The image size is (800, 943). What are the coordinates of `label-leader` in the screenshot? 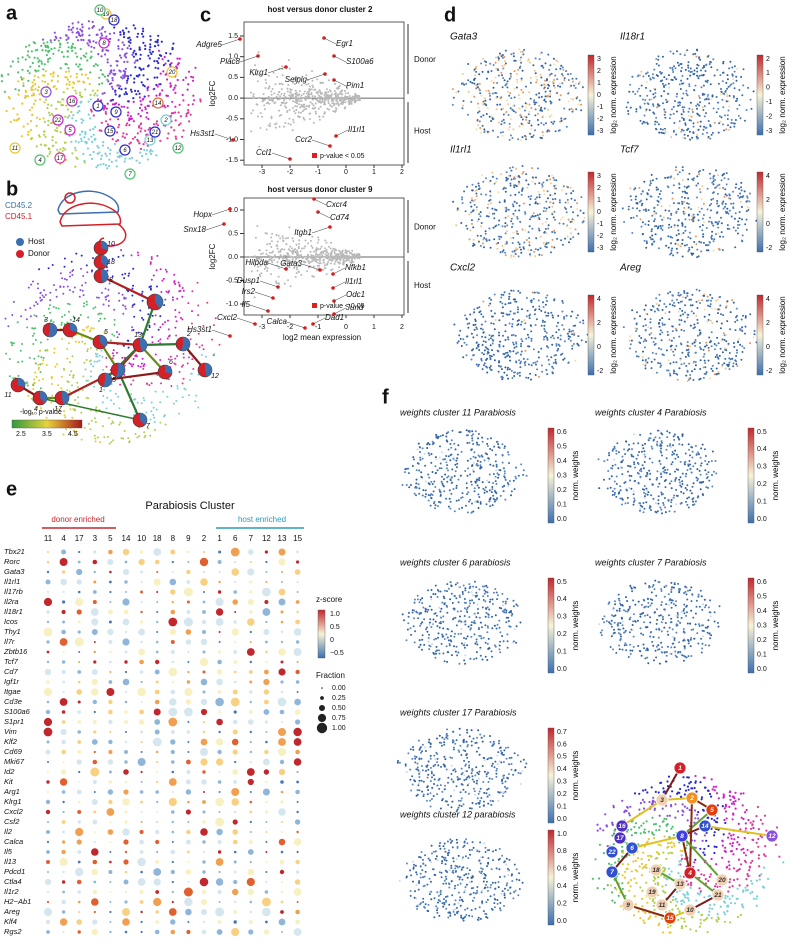 It's located at (320, 202).